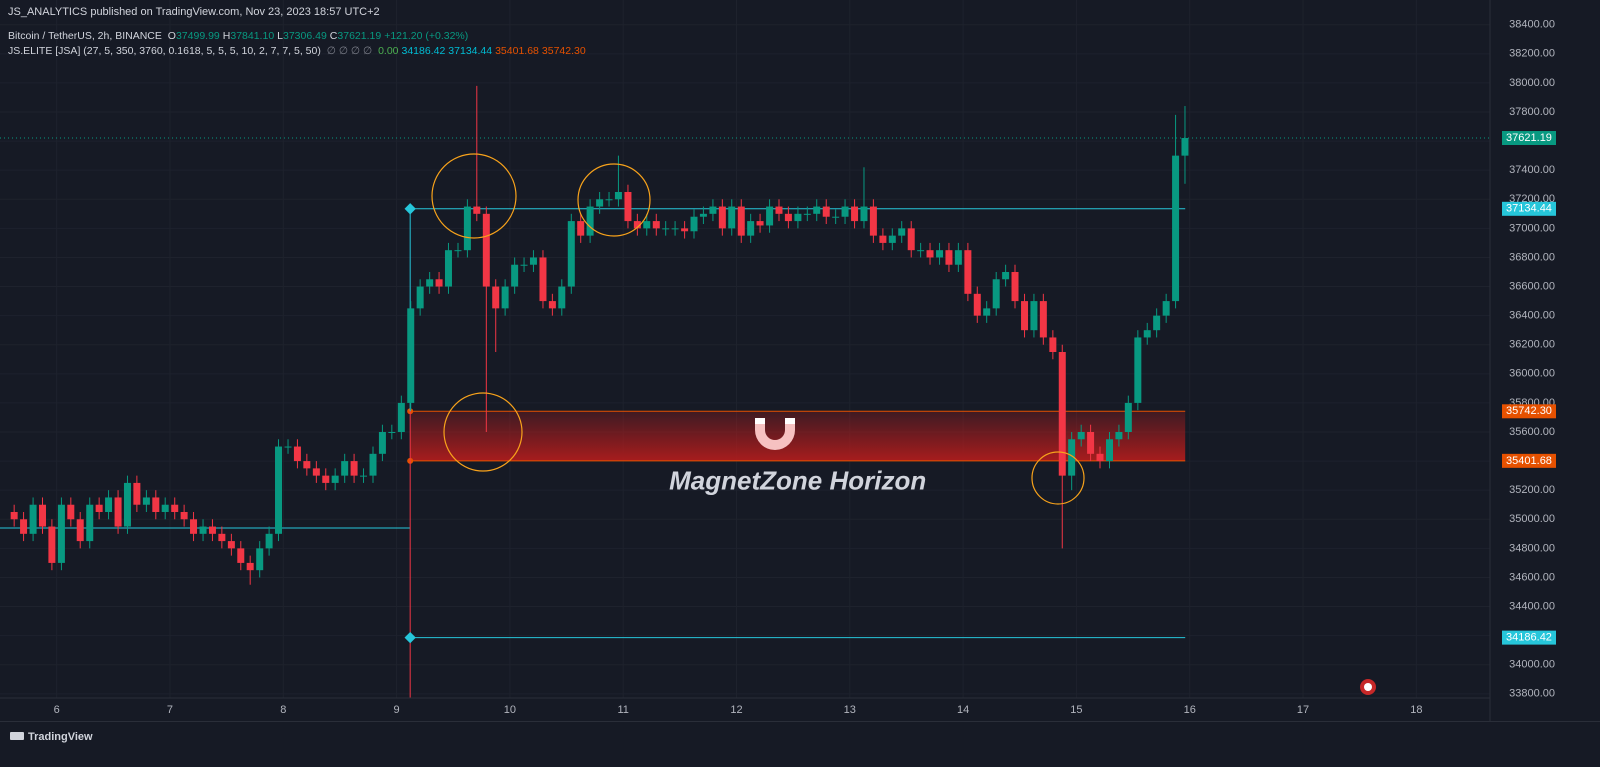 Image resolution: width=1600 pixels, height=767 pixels. What do you see at coordinates (775, 434) in the screenshot?
I see `magnet-icon` at bounding box center [775, 434].